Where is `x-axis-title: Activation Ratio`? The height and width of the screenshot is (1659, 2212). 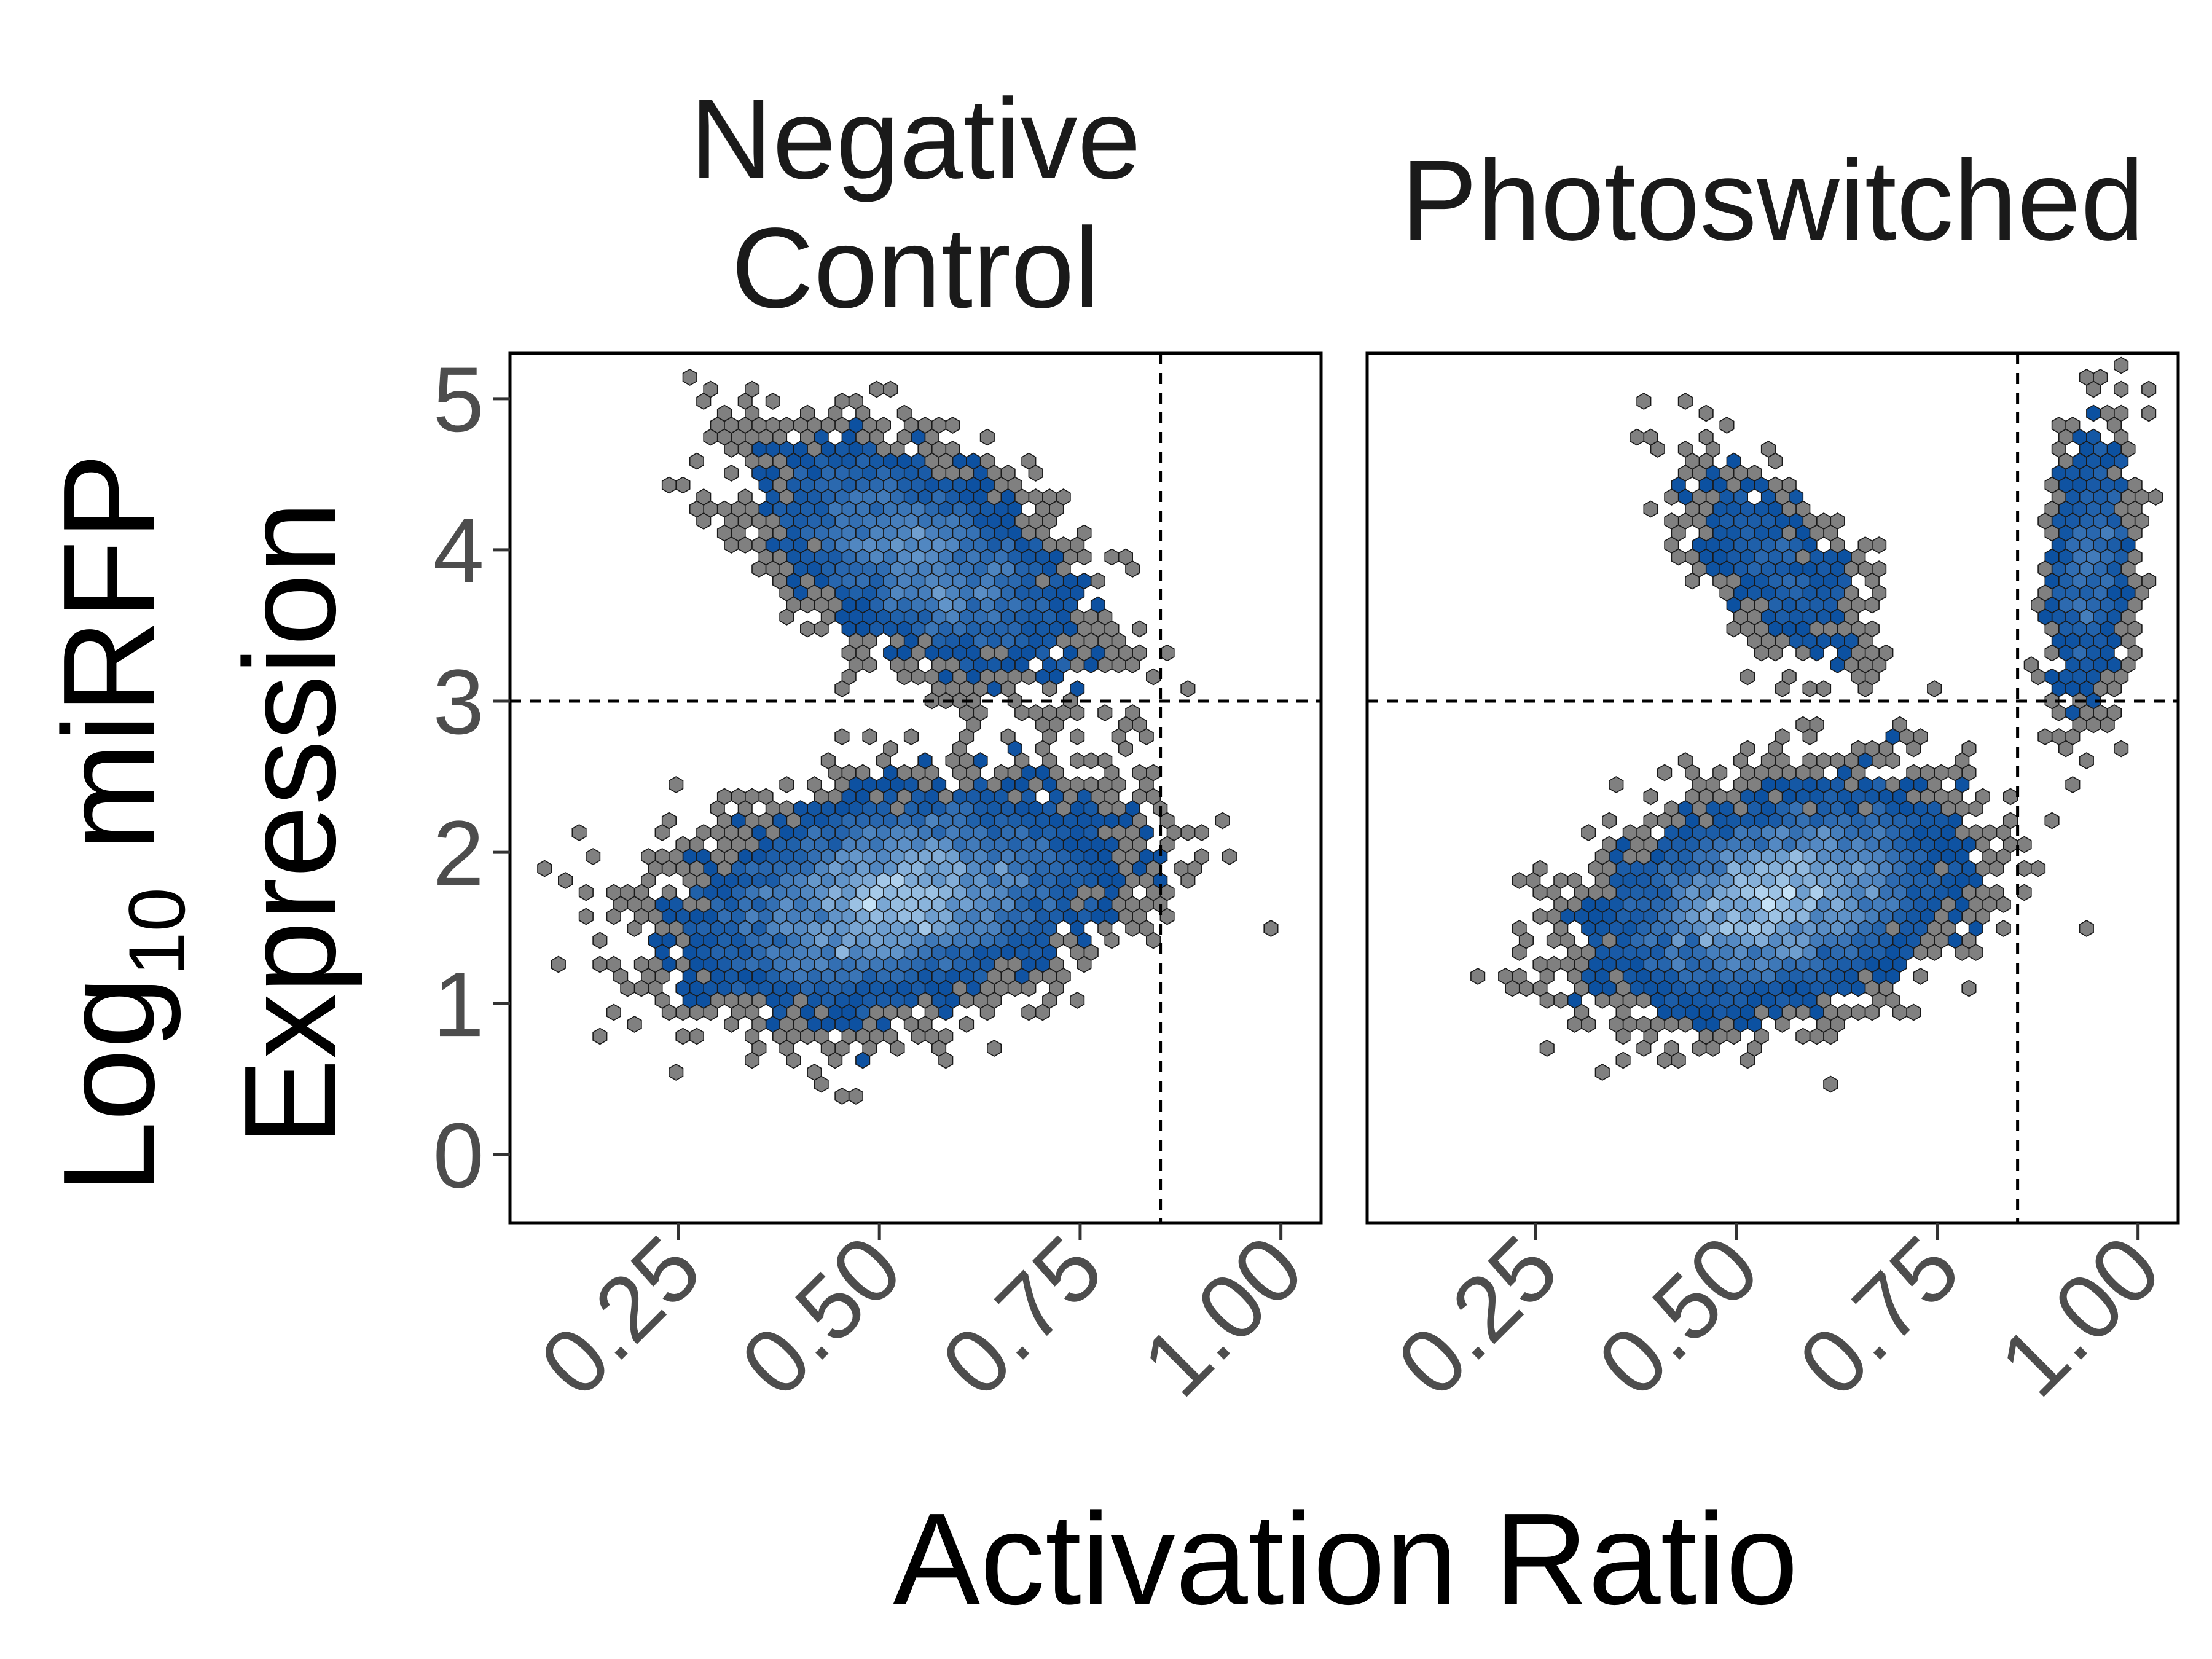 x-axis-title: Activation Ratio is located at coordinates (1345, 1558).